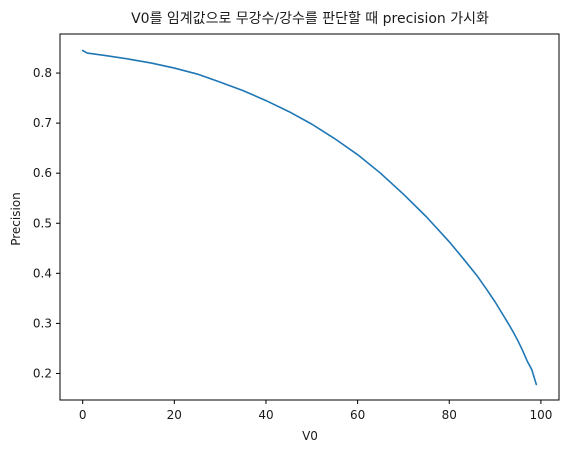  What do you see at coordinates (310, 436) in the screenshot?
I see `x-axis-label: V0` at bounding box center [310, 436].